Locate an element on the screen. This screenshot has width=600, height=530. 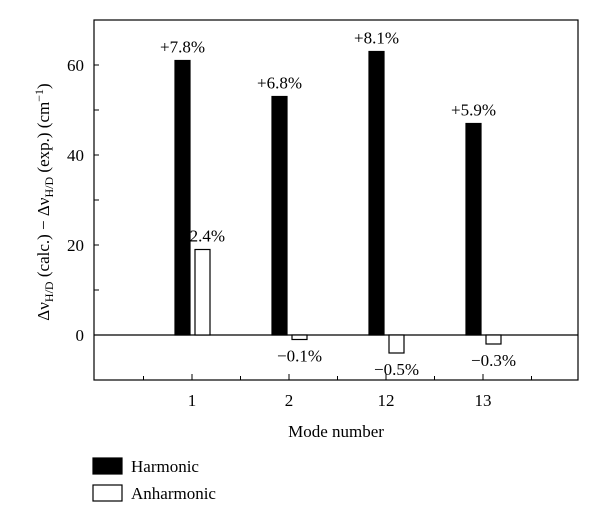
y-axis-title-part: ) is located at coordinates (43, 86).